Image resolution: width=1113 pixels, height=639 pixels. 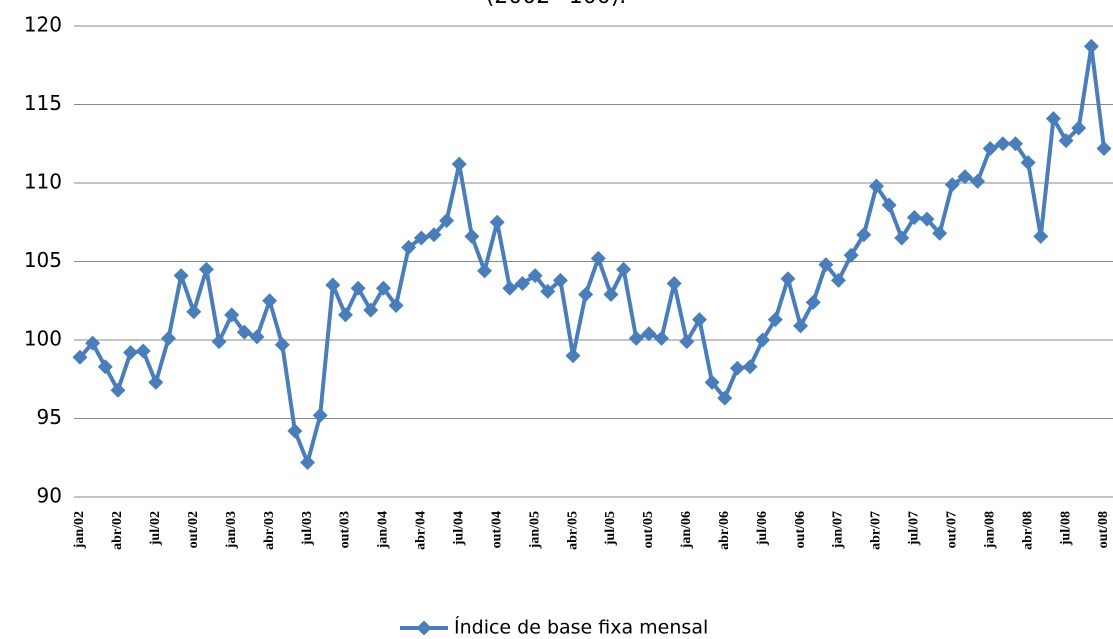 What do you see at coordinates (155, 528) in the screenshot?
I see `x-tick-label: jul/02` at bounding box center [155, 528].